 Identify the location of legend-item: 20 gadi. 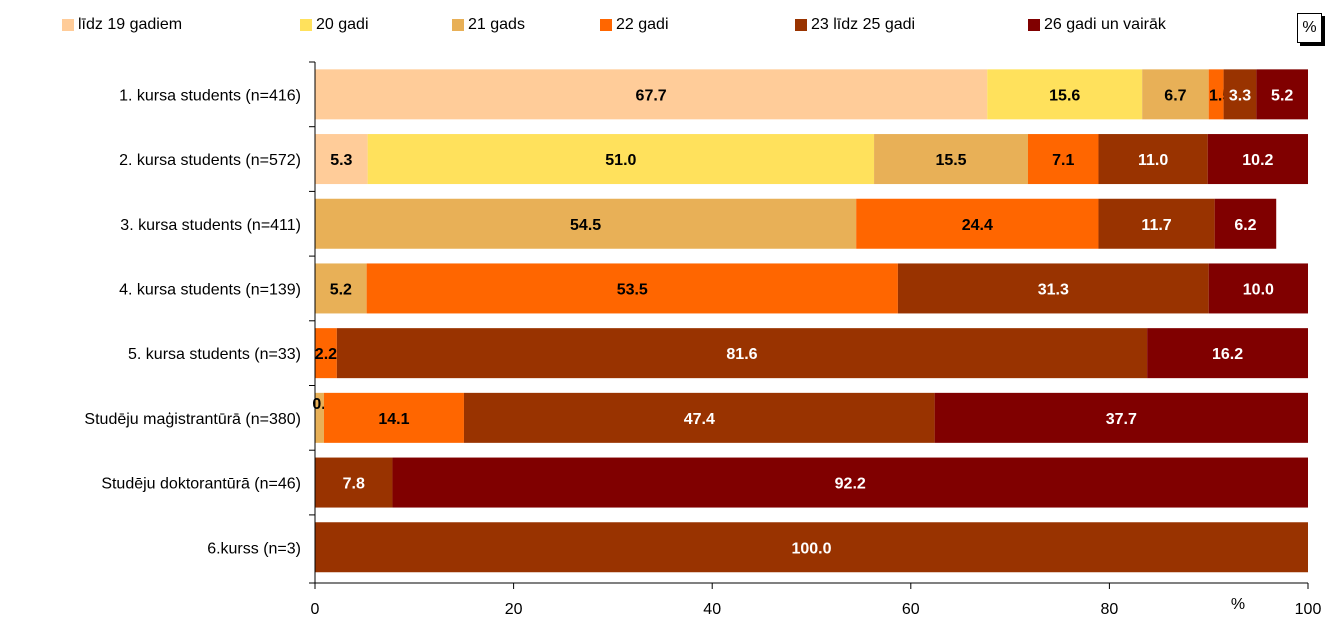
(334, 25).